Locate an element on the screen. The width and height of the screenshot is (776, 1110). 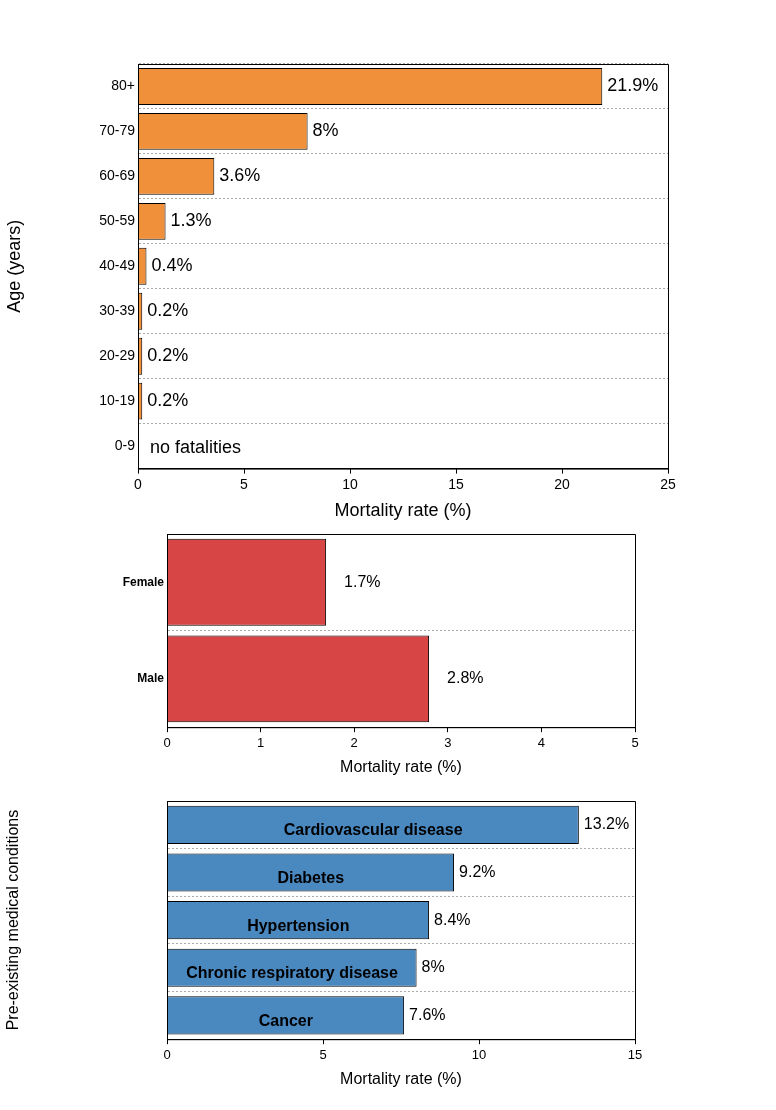
x-tick-label: 20 is located at coordinates (562, 483).